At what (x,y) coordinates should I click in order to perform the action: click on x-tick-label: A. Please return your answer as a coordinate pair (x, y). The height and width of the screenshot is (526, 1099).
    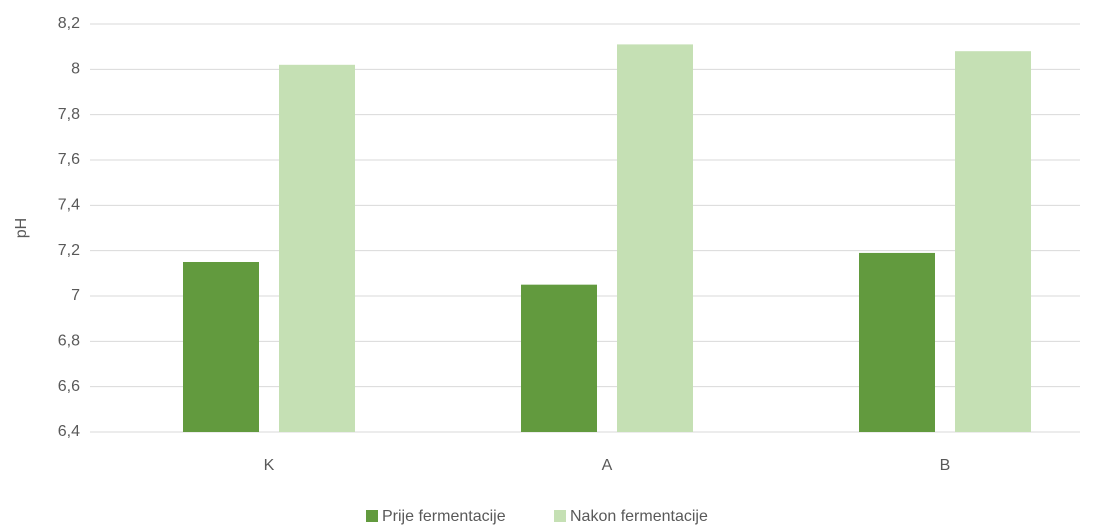
    Looking at the image, I should click on (607, 465).